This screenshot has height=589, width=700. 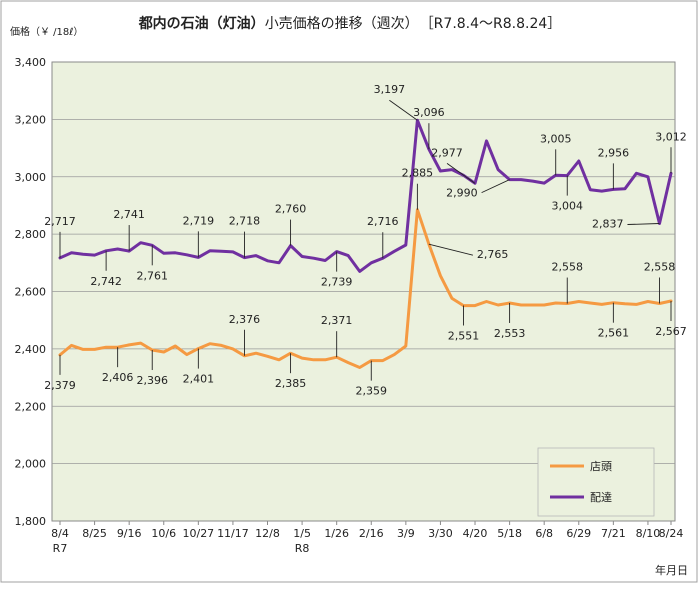 I want to click on data-label: 2,385, so click(x=291, y=383).